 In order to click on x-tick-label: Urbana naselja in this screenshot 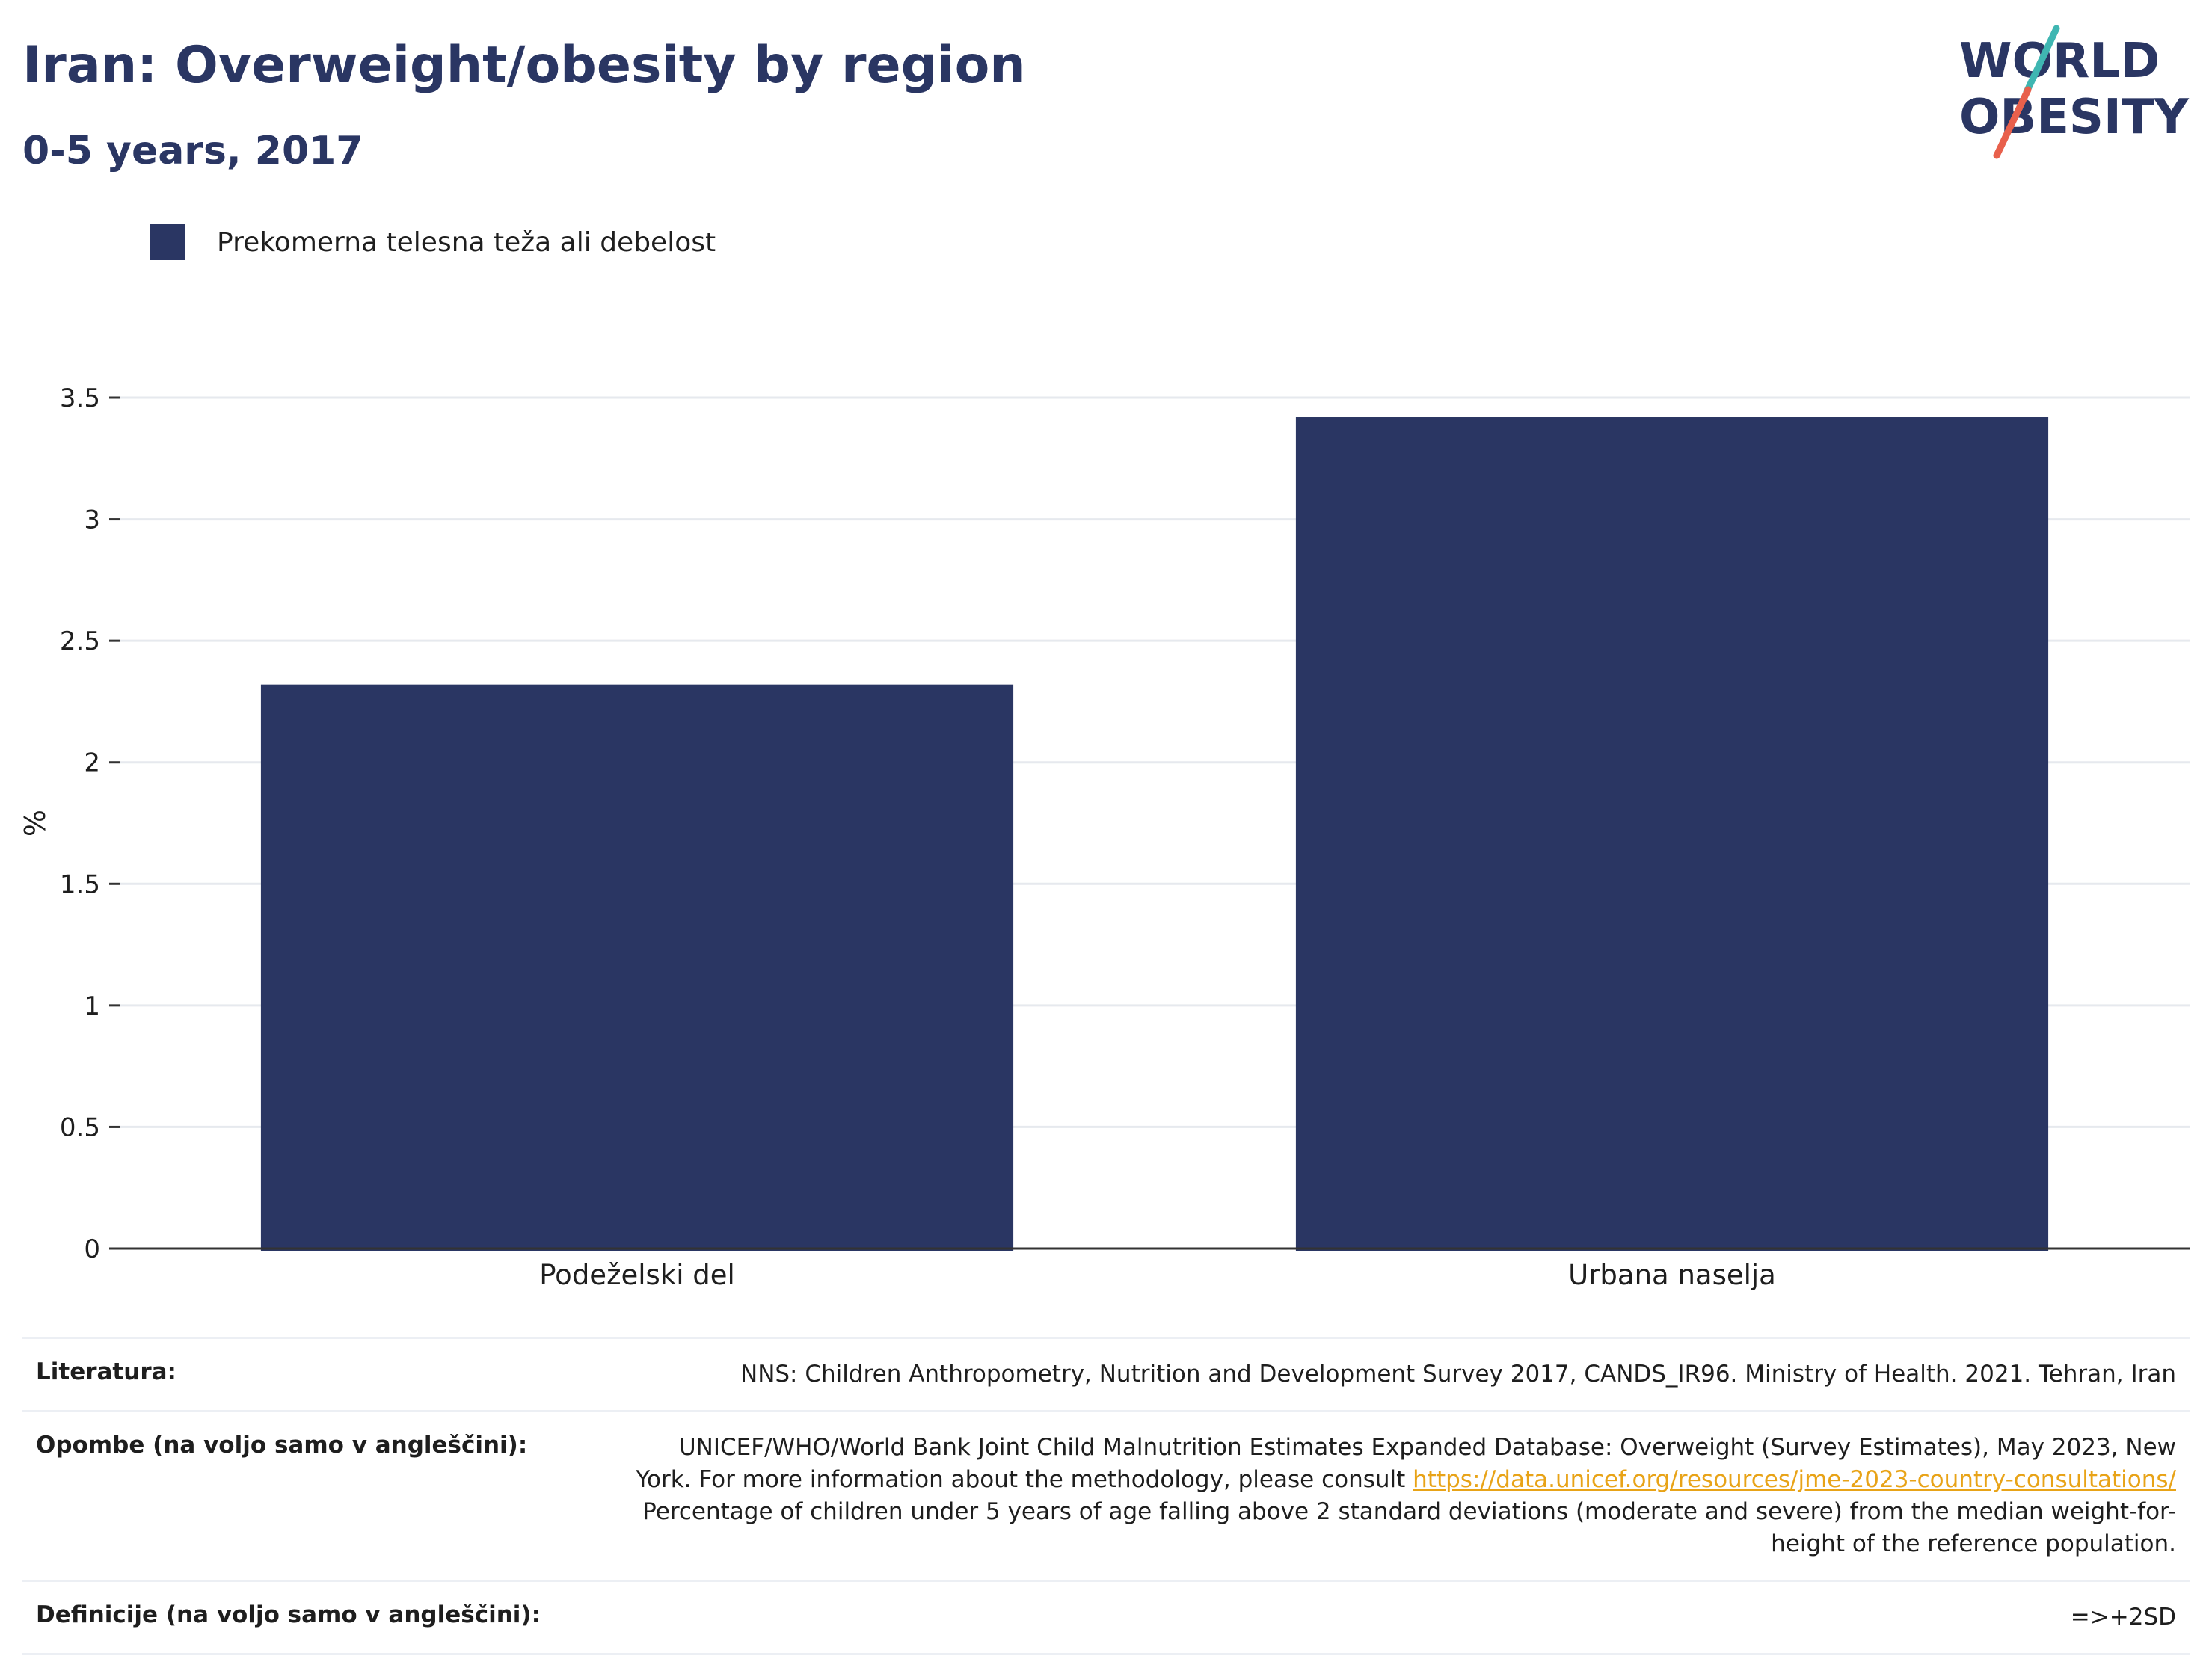, I will do `click(1672, 1275)`.